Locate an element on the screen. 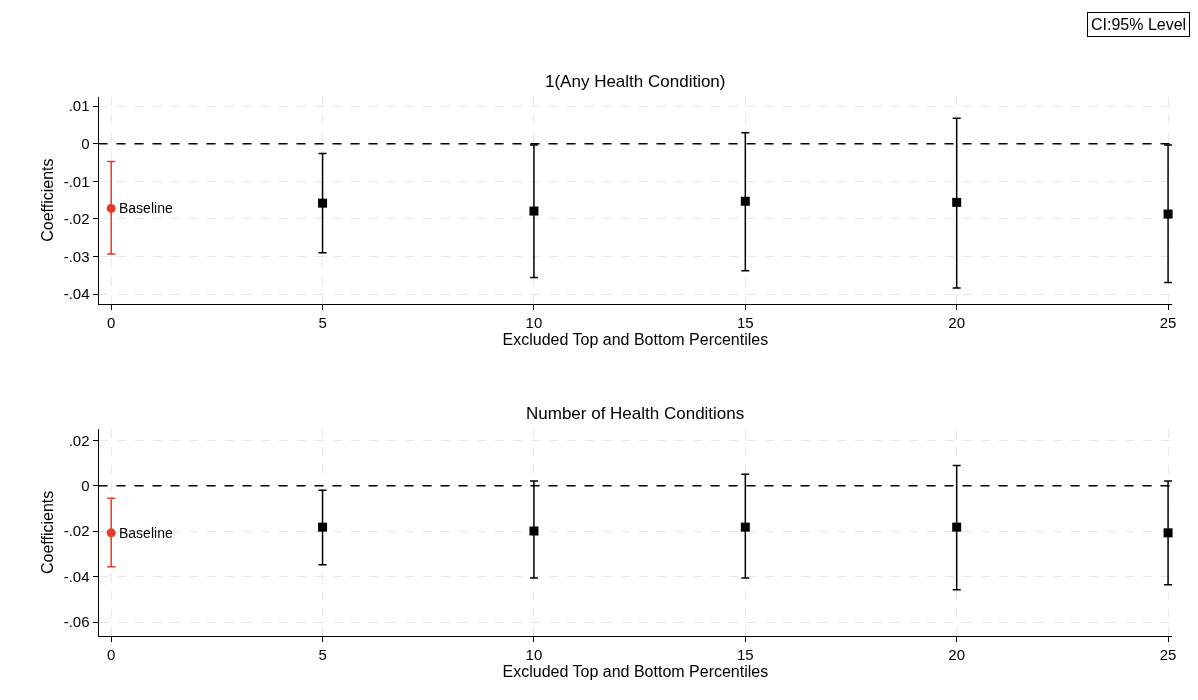 The height and width of the screenshot is (700, 1198). y-tick-label: -.01 is located at coordinates (76, 181).